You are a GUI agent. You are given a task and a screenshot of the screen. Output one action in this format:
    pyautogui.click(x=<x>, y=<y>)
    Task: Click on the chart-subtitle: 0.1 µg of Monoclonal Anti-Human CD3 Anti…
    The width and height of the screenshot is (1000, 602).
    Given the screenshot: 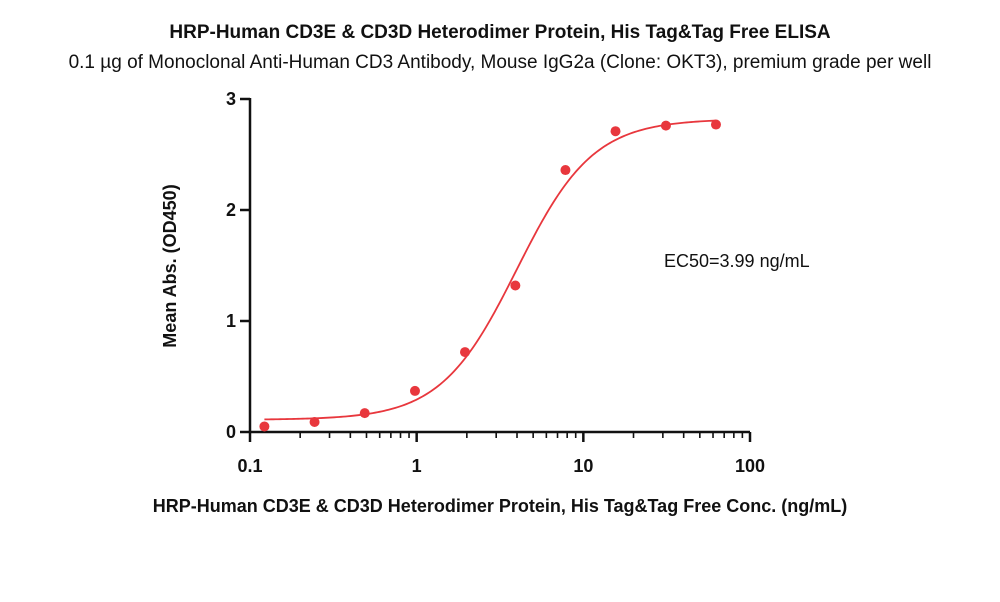 What is the action you would take?
    pyautogui.click(x=500, y=62)
    